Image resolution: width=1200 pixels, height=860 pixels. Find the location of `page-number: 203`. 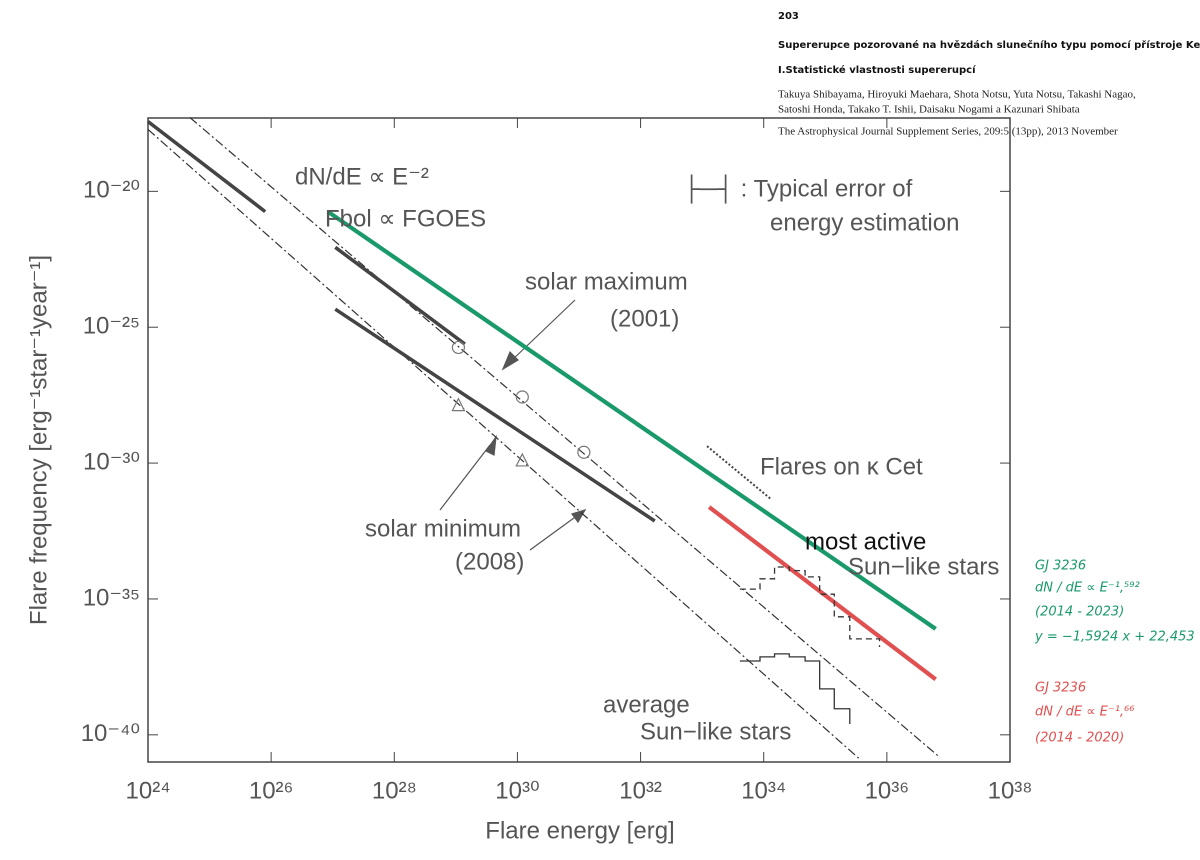

page-number: 203 is located at coordinates (788, 16).